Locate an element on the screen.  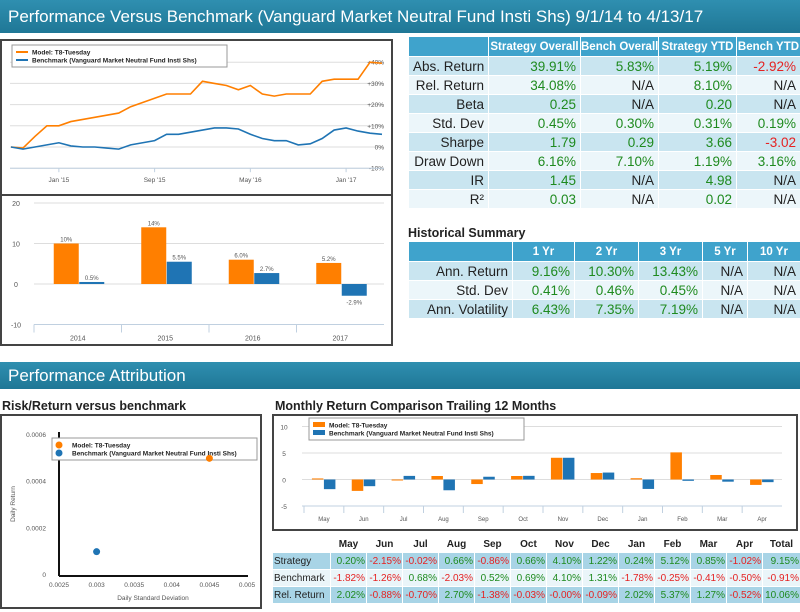
risk-return-title: Risk/Return versus benchmark is located at coordinates (94, 406).